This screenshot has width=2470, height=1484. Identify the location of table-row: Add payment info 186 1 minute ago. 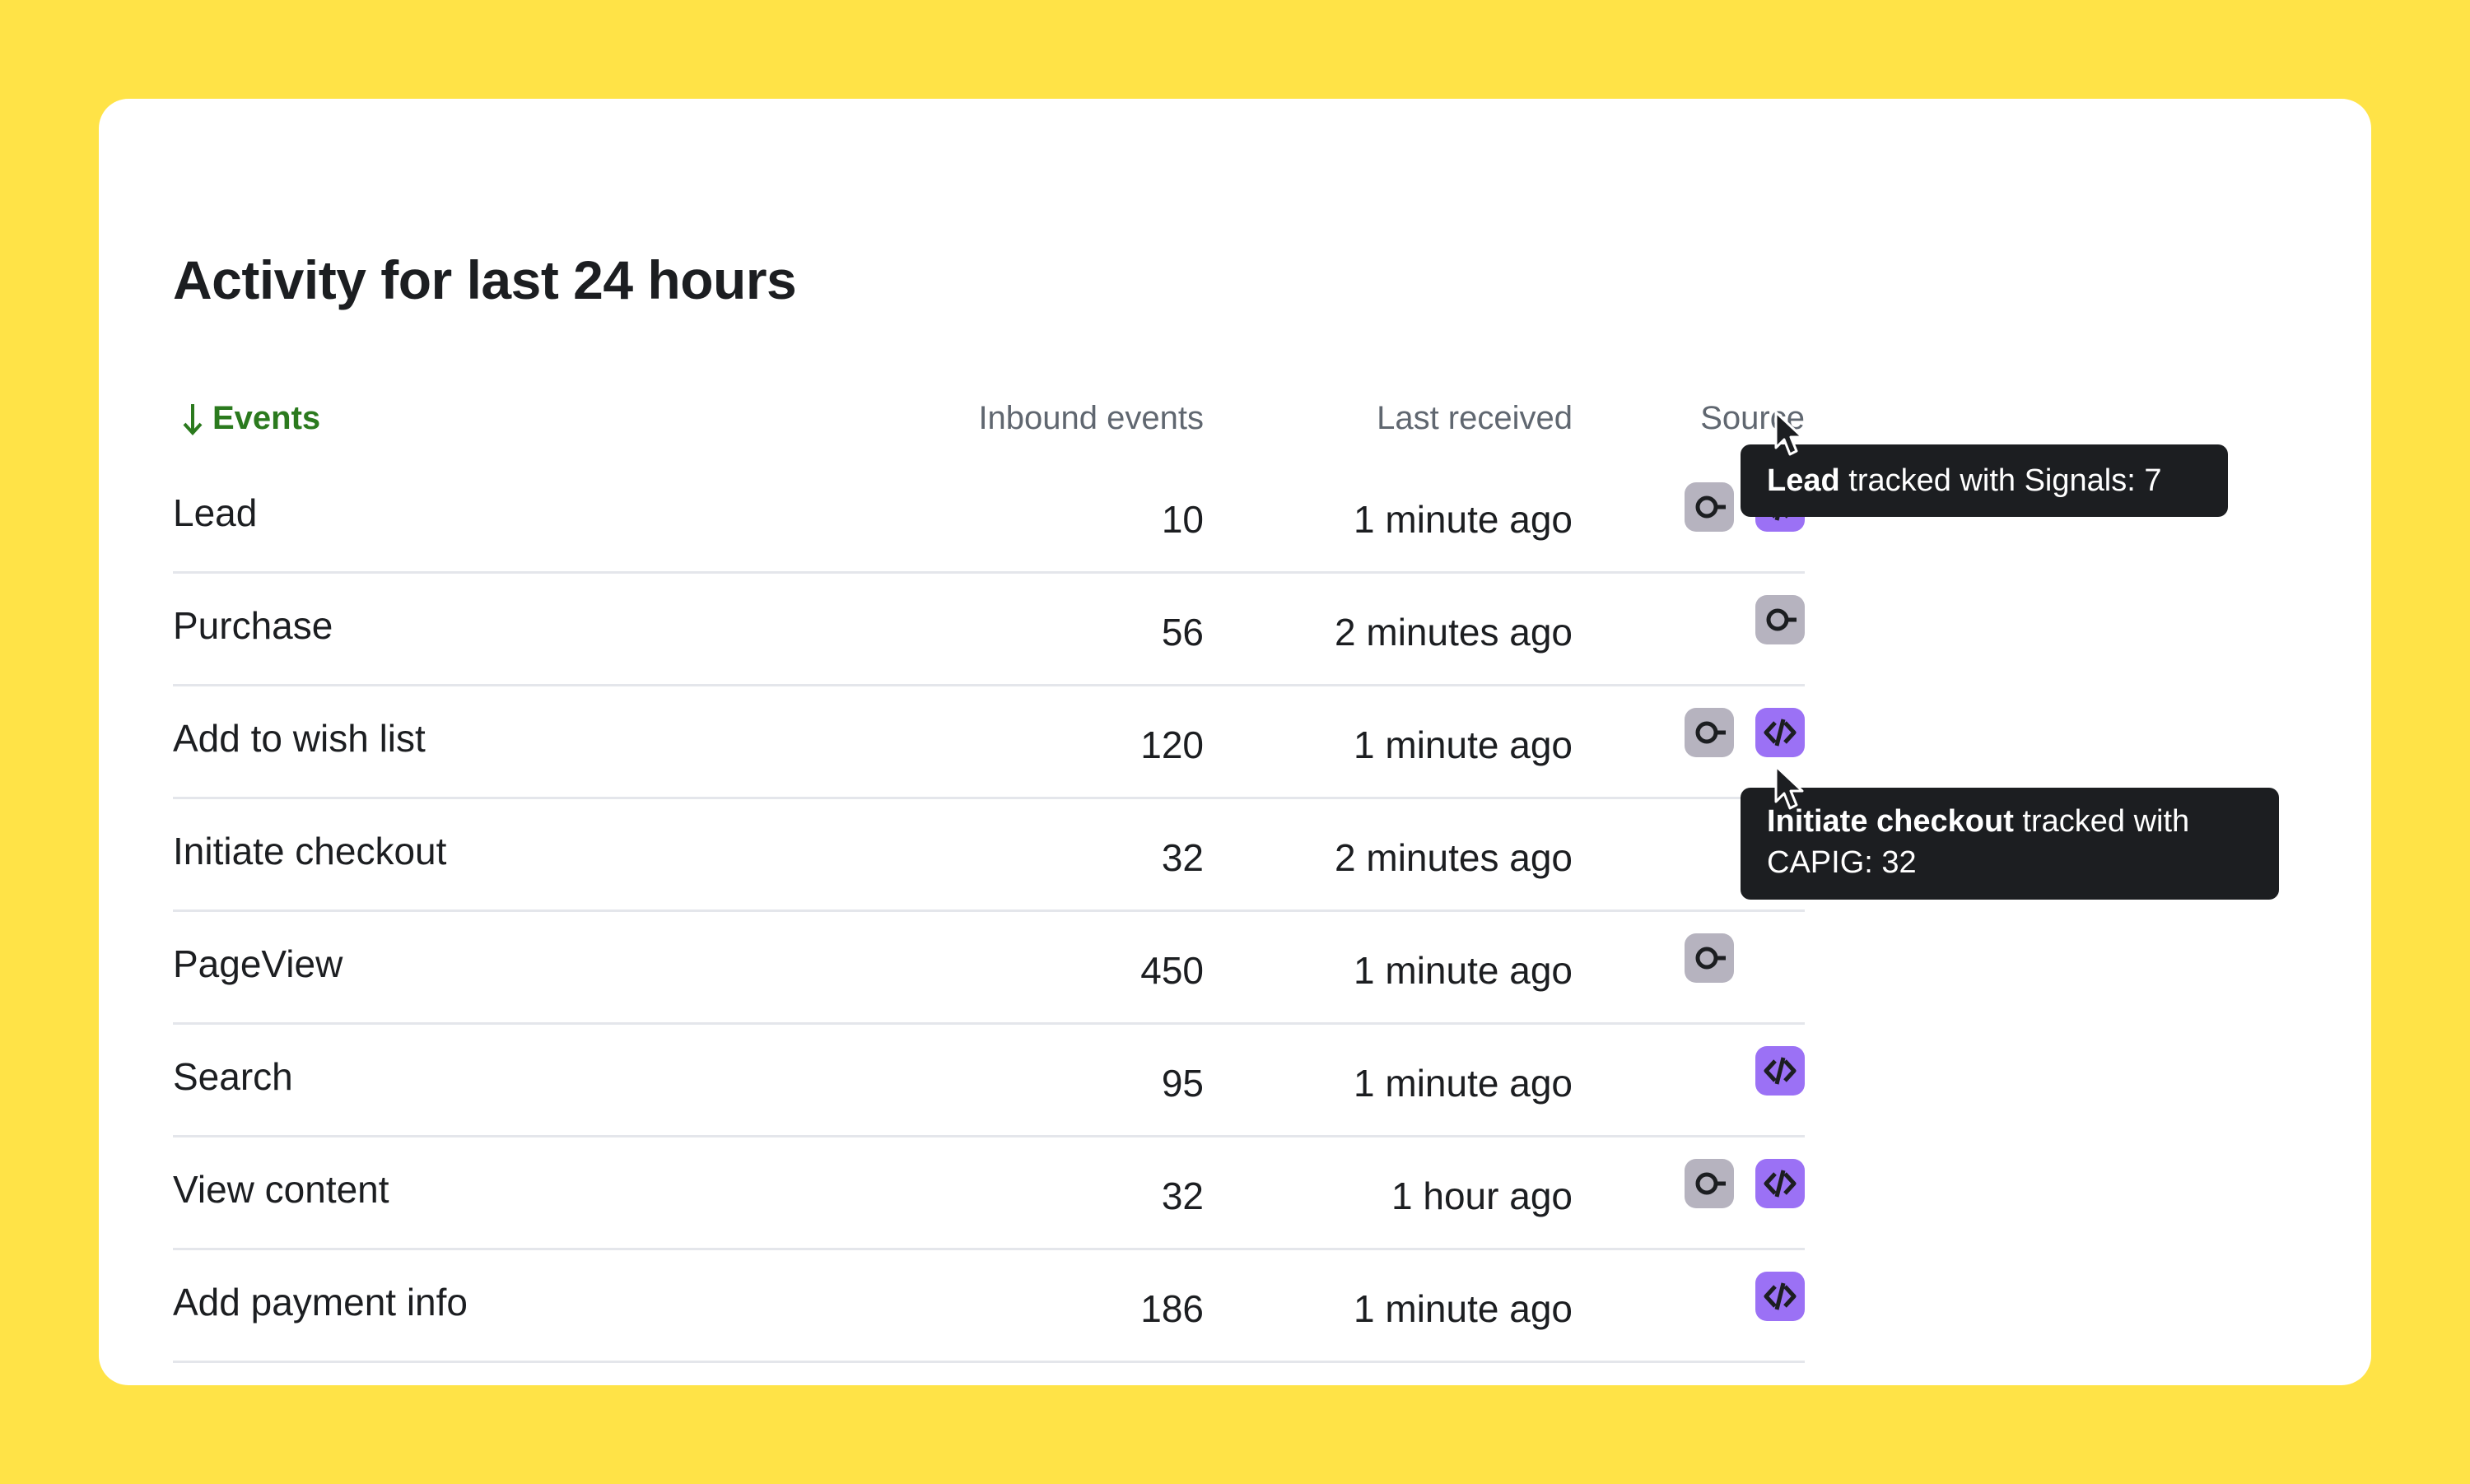
(989, 1306).